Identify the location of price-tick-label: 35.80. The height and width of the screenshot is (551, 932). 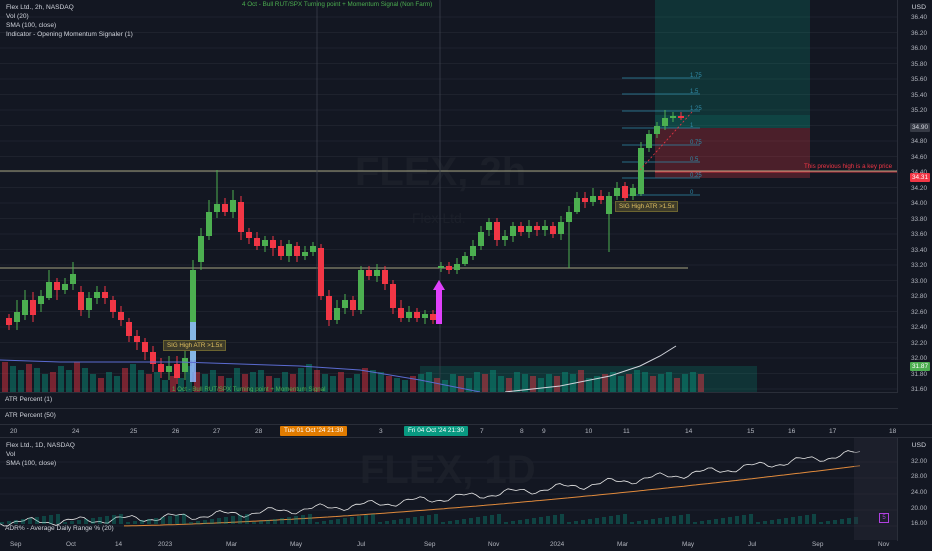
(919, 64).